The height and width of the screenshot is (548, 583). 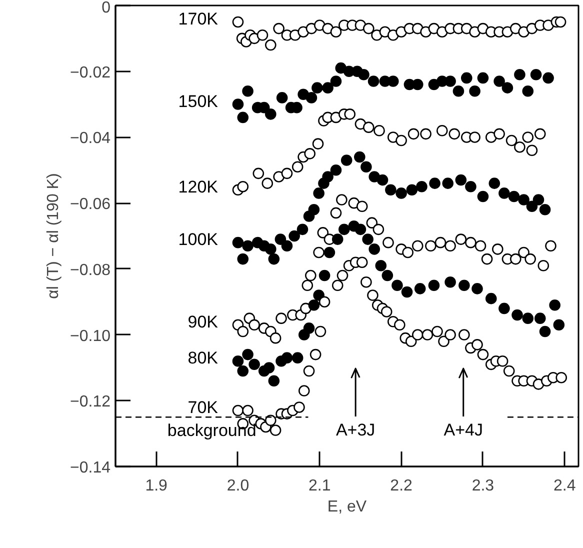 What do you see at coordinates (347, 507) in the screenshot?
I see `x-axis-title: E, eV` at bounding box center [347, 507].